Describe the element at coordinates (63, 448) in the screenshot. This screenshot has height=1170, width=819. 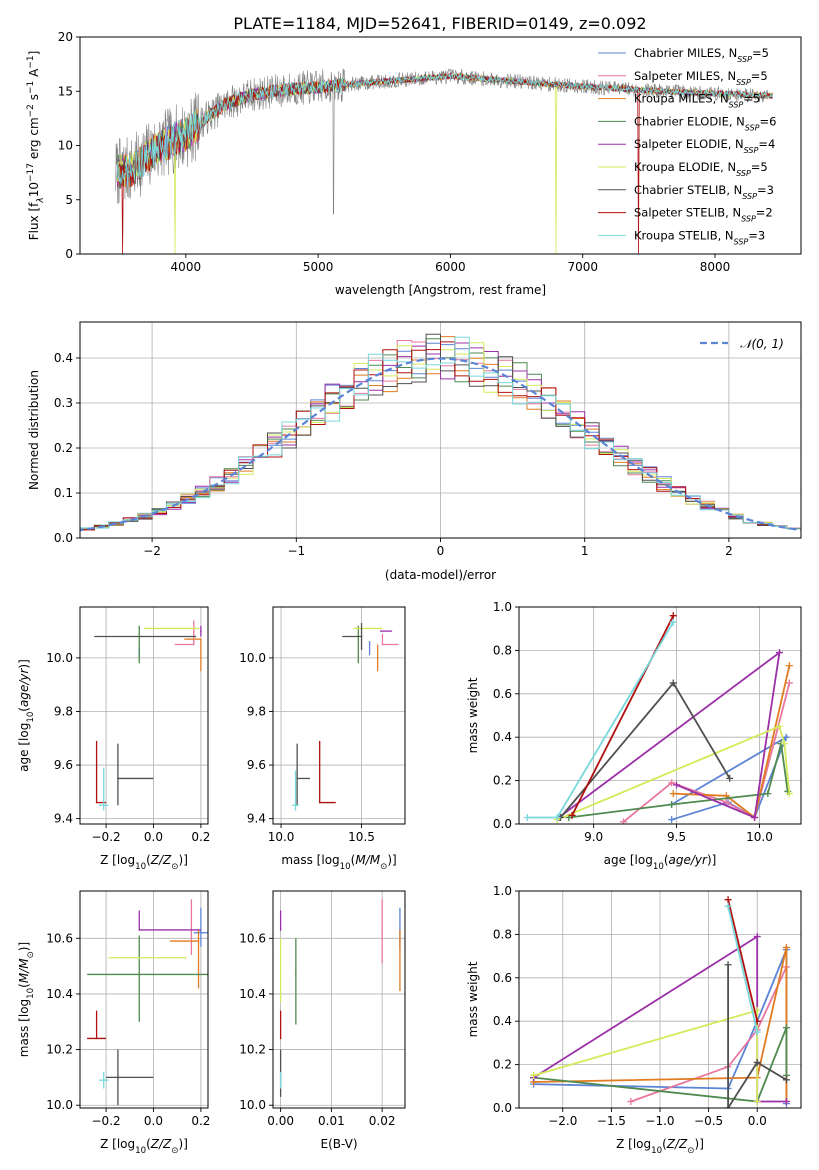
I see `y-tick-label: 0.2` at that location.